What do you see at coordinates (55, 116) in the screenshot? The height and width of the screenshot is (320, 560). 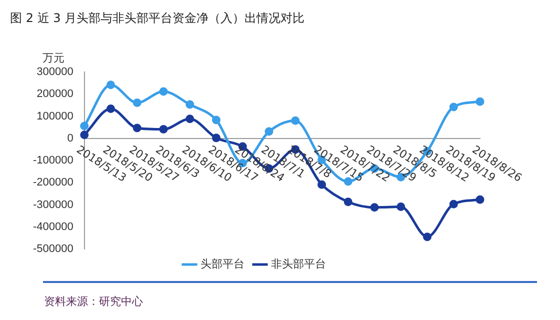 I see `y-tick-label: 100000` at bounding box center [55, 116].